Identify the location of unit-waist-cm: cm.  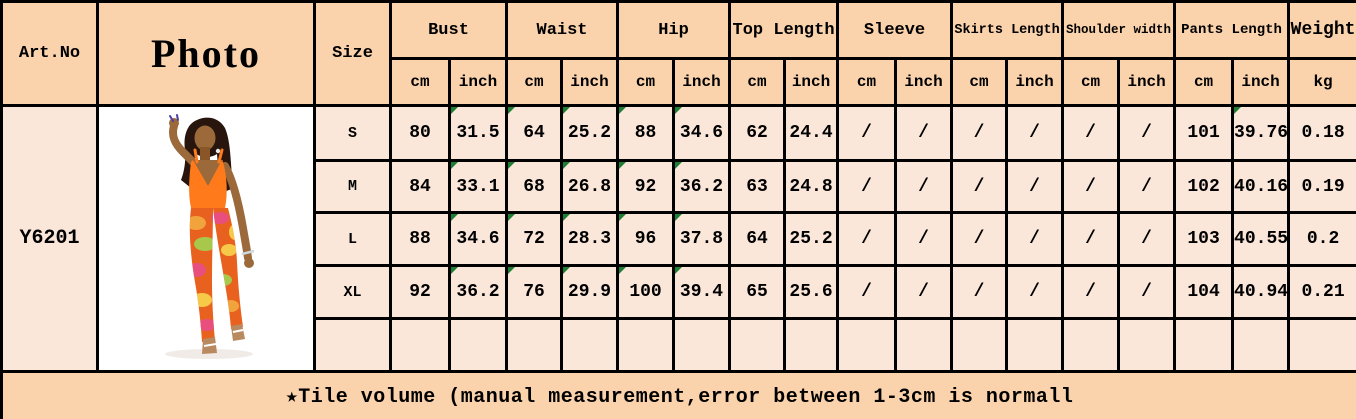
(534, 82).